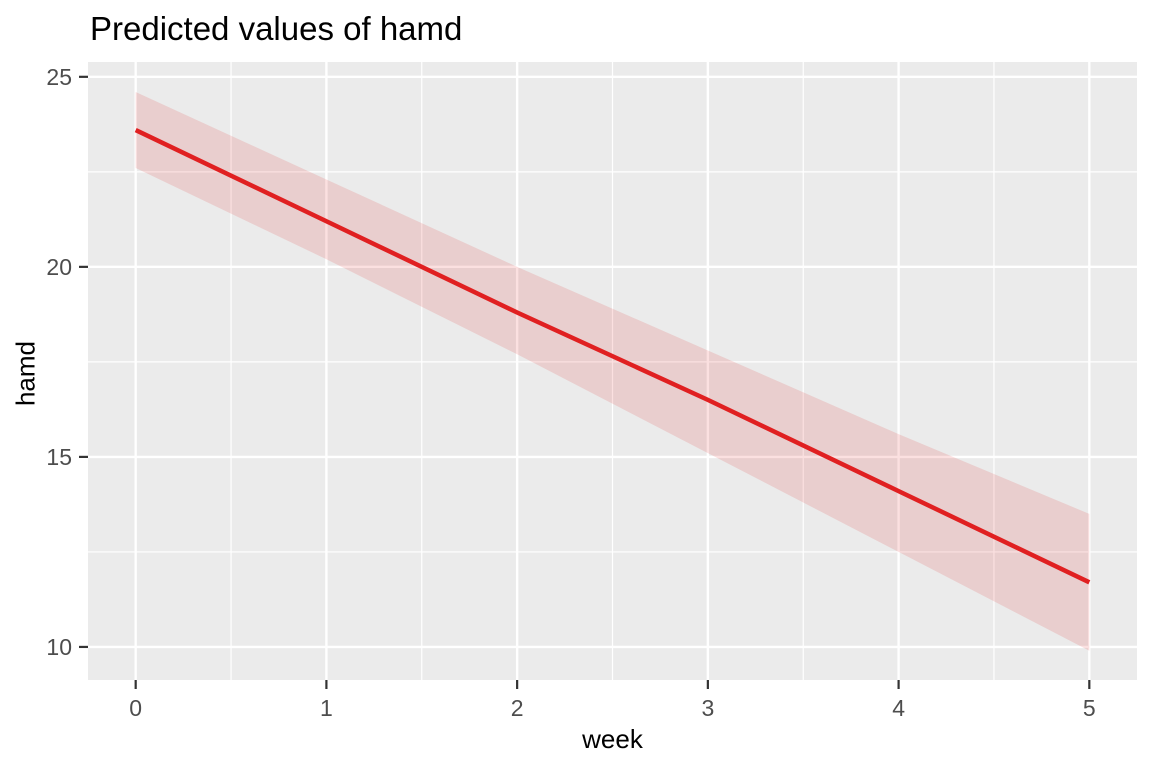 The image size is (1152, 768). I want to click on x-tick-label: 5, so click(1089, 708).